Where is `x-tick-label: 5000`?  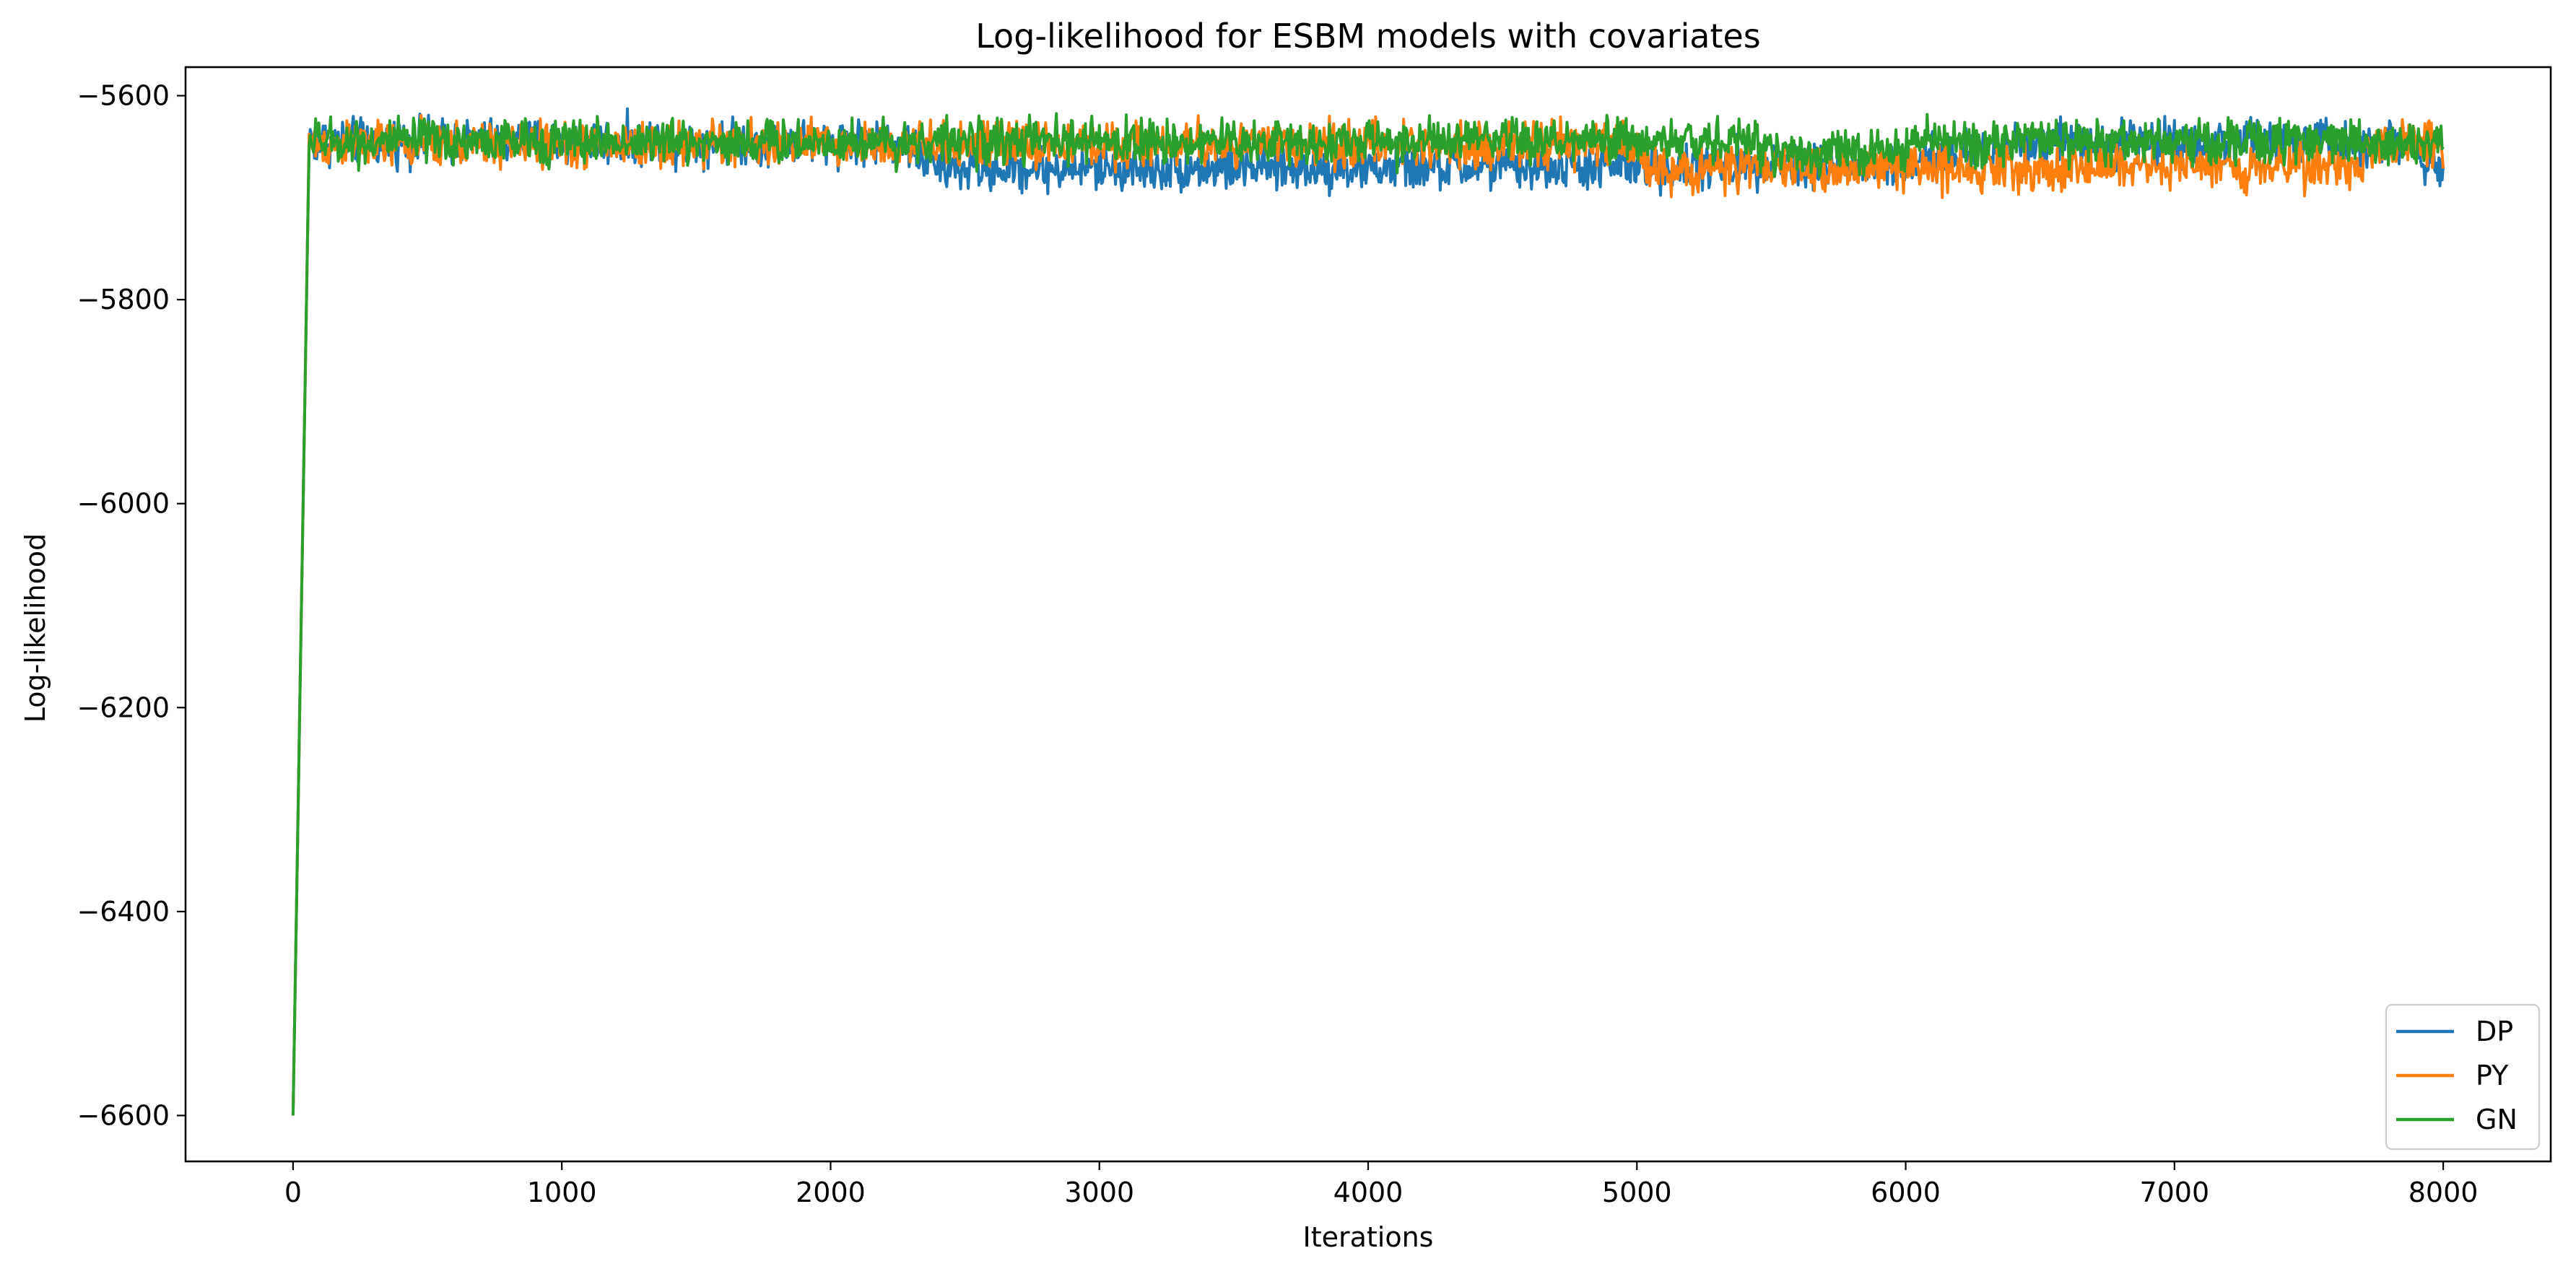
x-tick-label: 5000 is located at coordinates (1637, 1192).